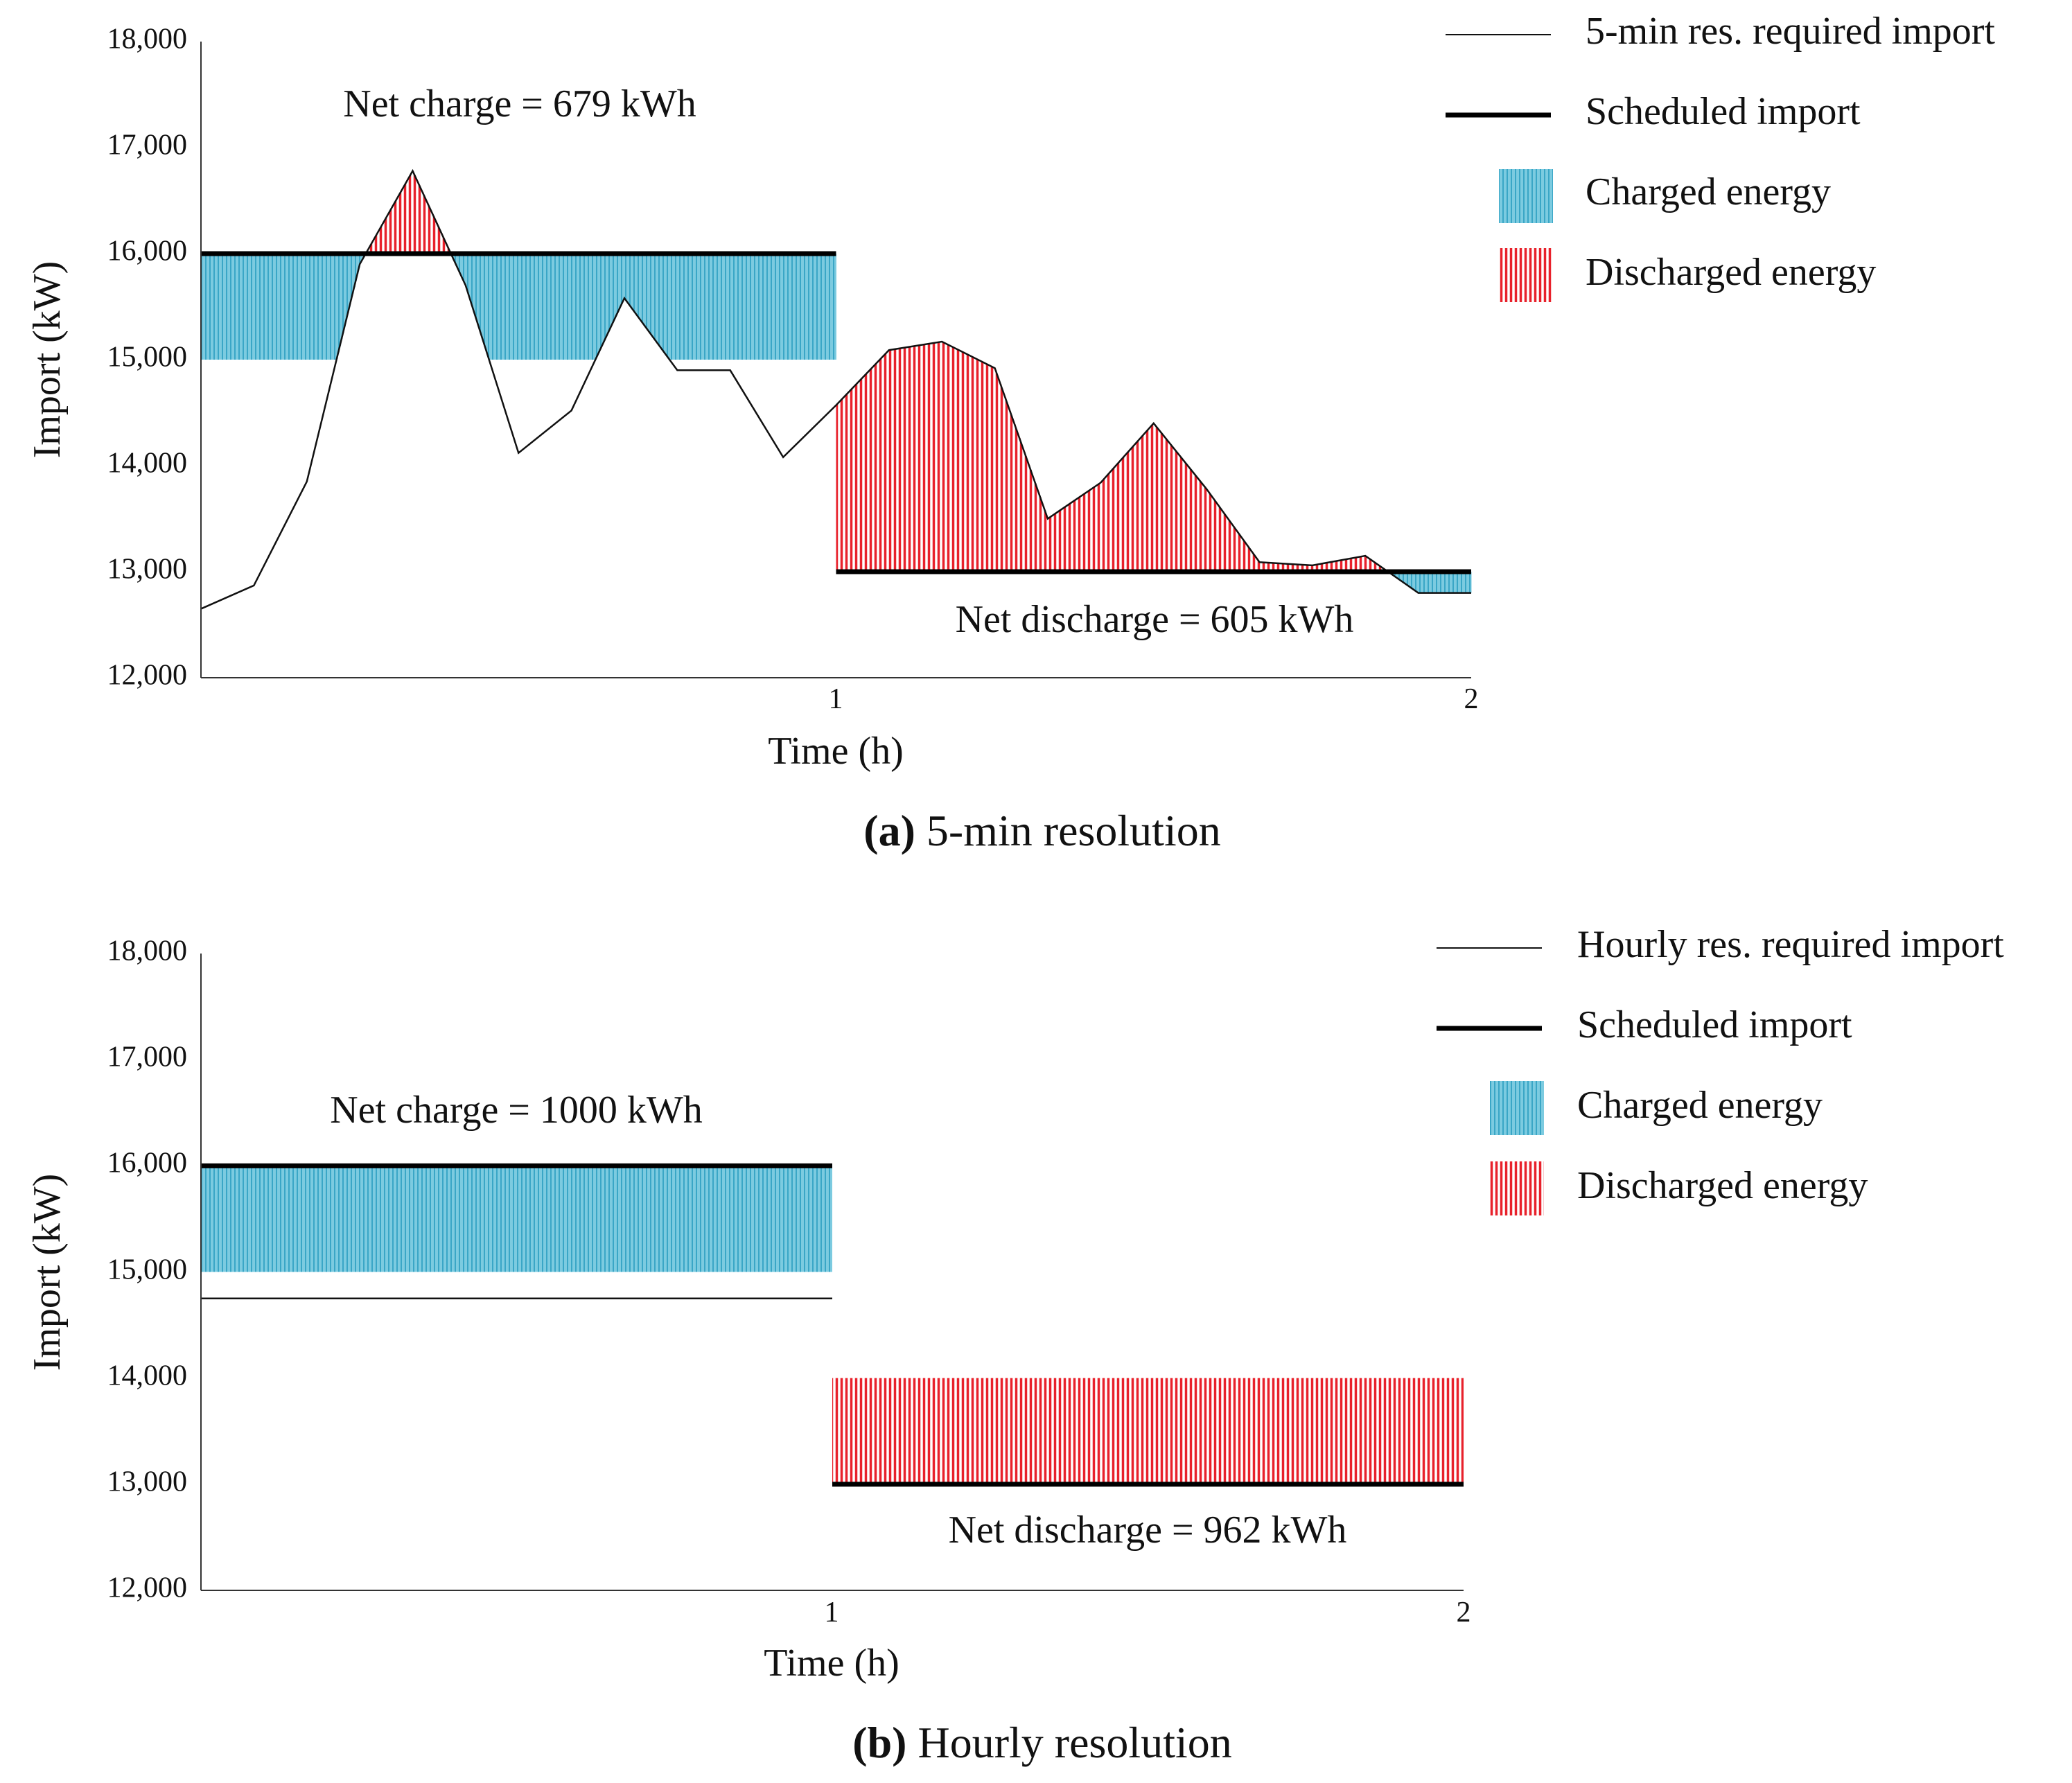  What do you see at coordinates (832, 1325) in the screenshot?
I see `energy-fill-areas` at bounding box center [832, 1325].